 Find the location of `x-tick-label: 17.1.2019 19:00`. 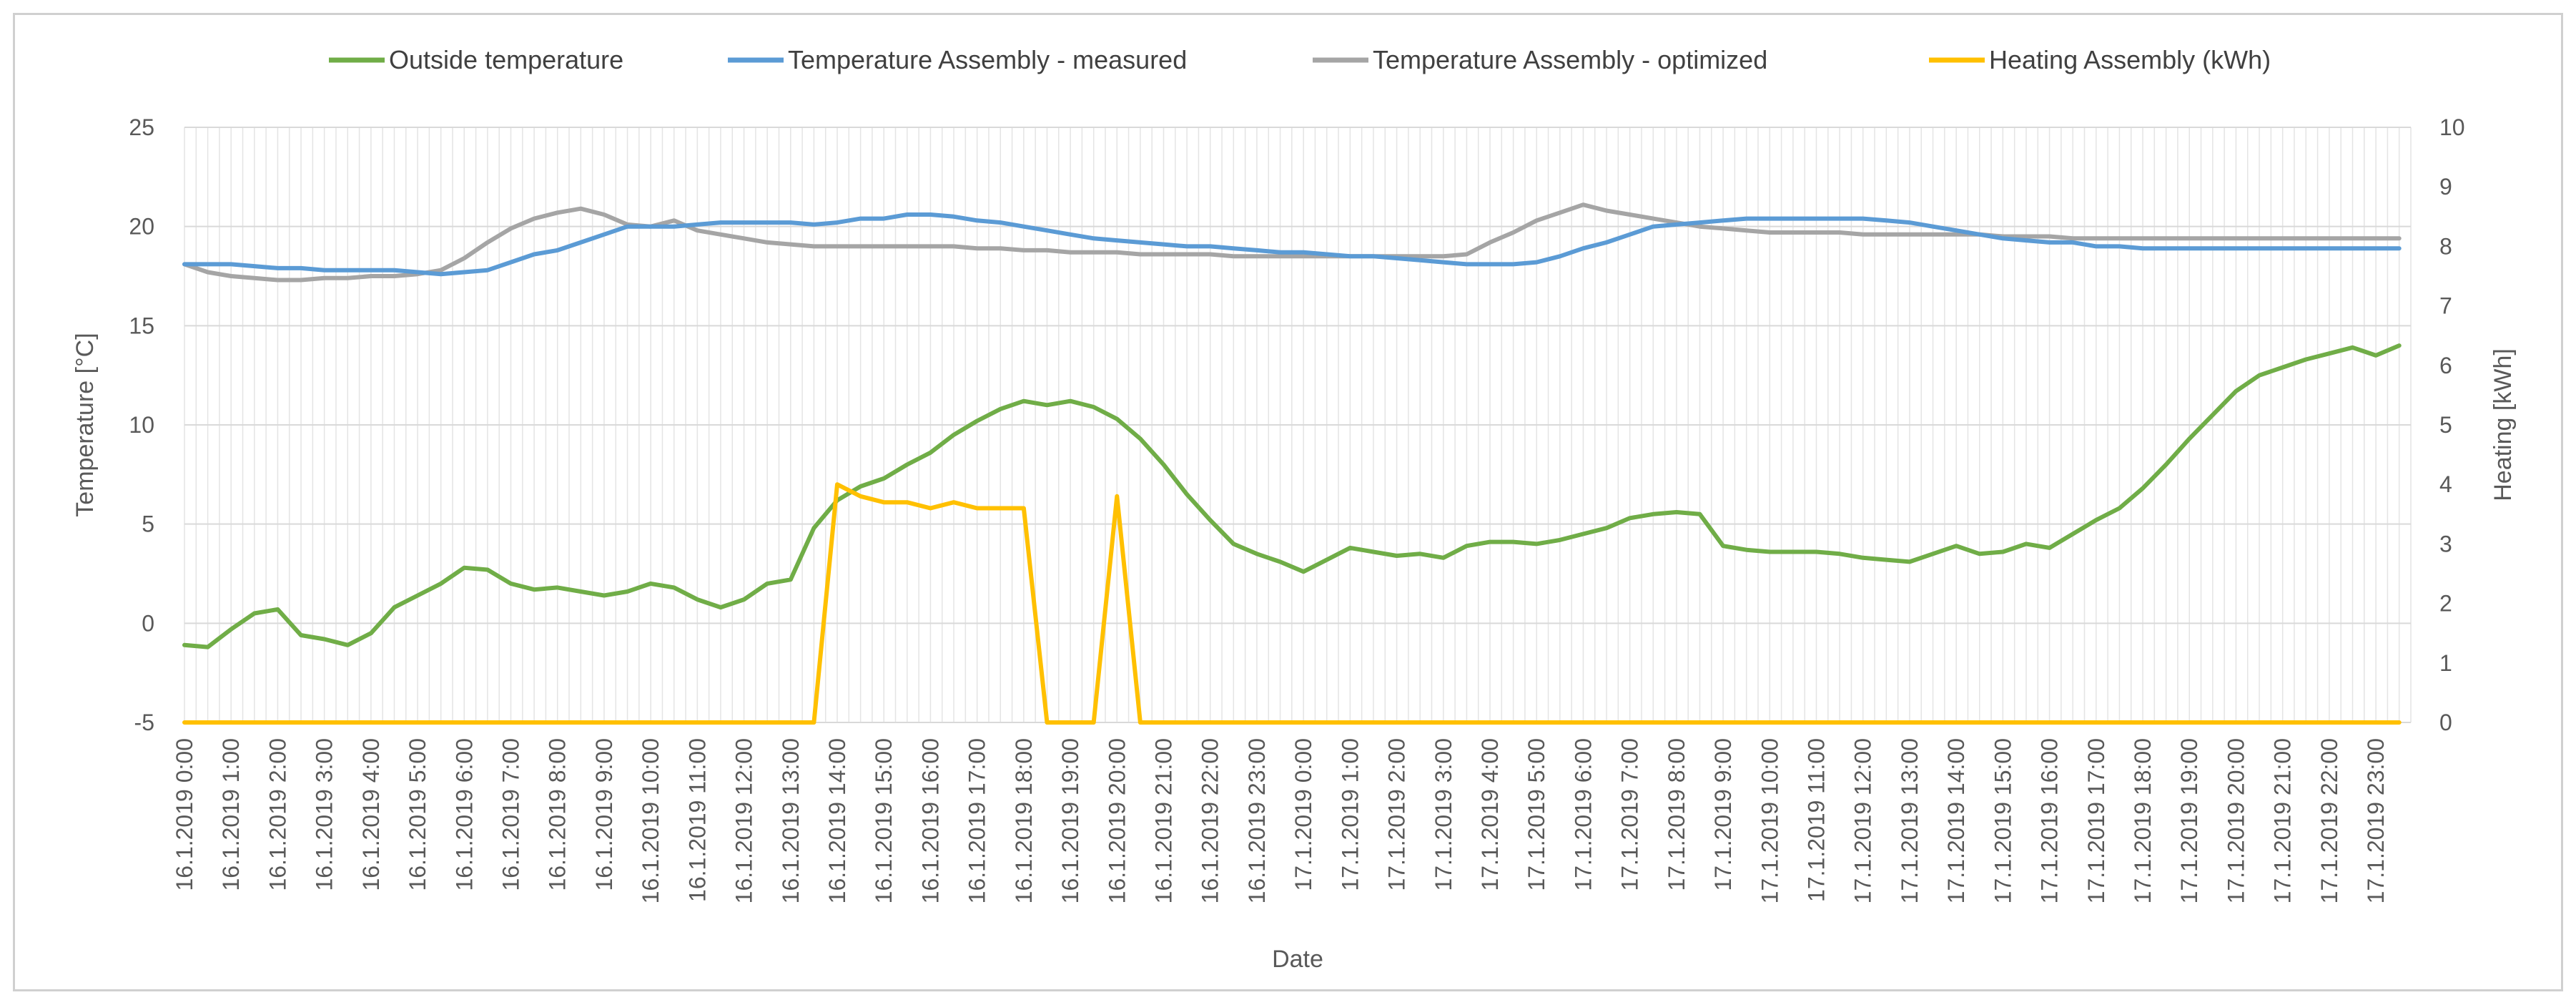

x-tick-label: 17.1.2019 19:00 is located at coordinates (2189, 820).